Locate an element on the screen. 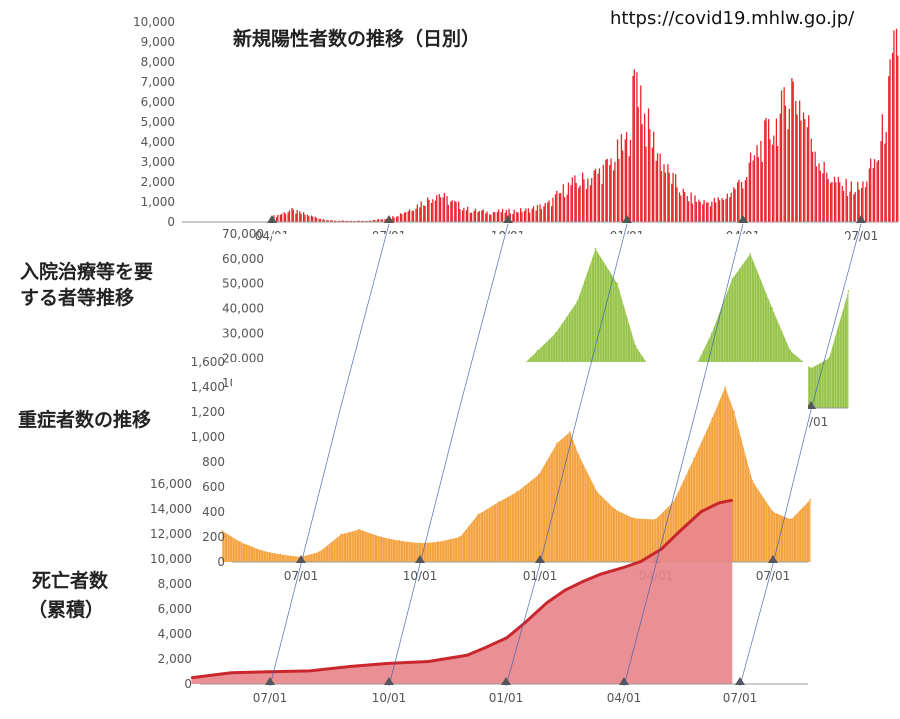  new-cases-x-tick-label: 07/01 is located at coordinates (861, 236).